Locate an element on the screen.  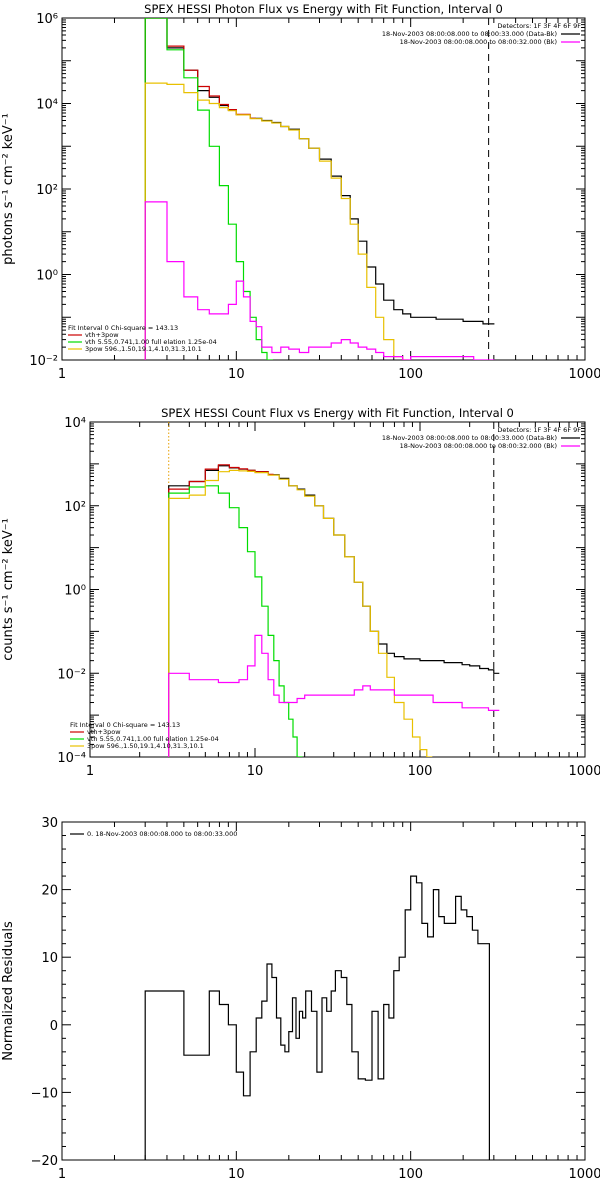
y-axis-label: Normalized Residuals is located at coordinates (8, 991).